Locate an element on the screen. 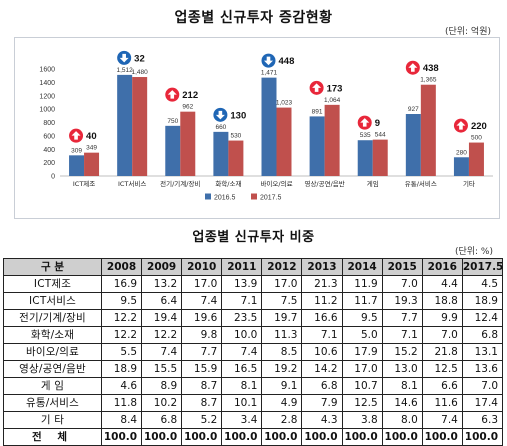 The image size is (507, 446). table-cell: 6.6 is located at coordinates (442, 386).